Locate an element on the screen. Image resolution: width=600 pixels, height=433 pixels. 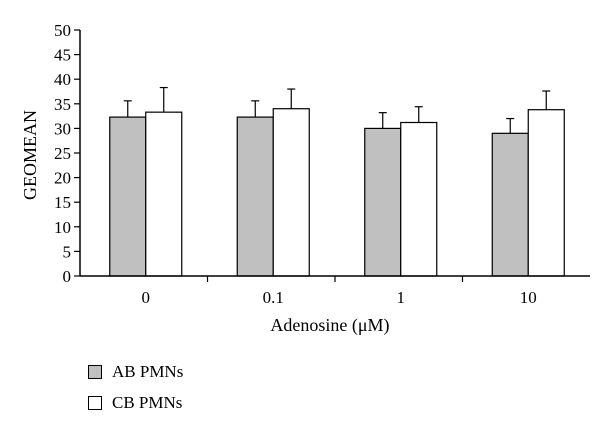
x-axis-title: Adenosine (μM) is located at coordinates (329, 325).